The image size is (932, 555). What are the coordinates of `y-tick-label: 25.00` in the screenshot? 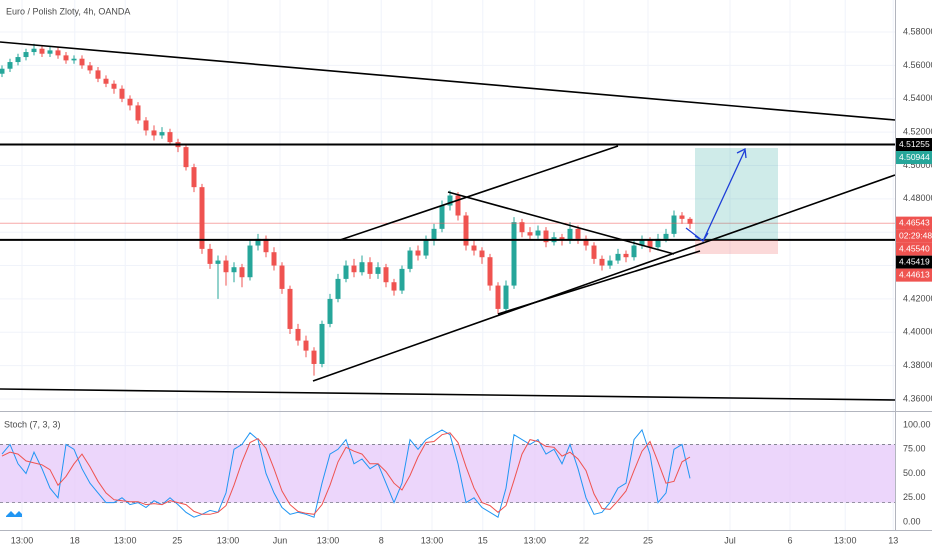 It's located at (914, 497).